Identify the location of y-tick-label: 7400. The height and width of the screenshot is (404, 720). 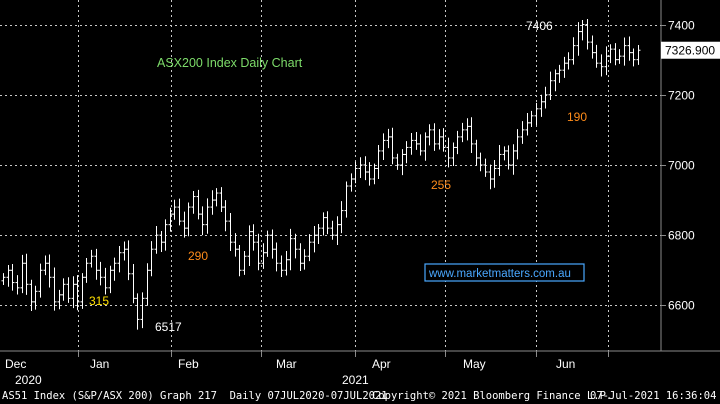
(681, 26).